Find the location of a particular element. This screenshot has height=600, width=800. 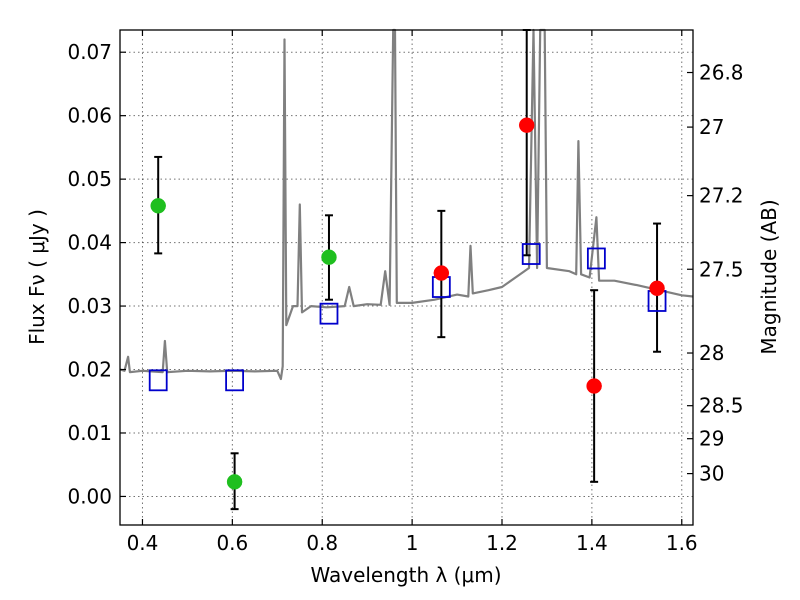

y-tick-label: 0.04 is located at coordinates (89, 243).